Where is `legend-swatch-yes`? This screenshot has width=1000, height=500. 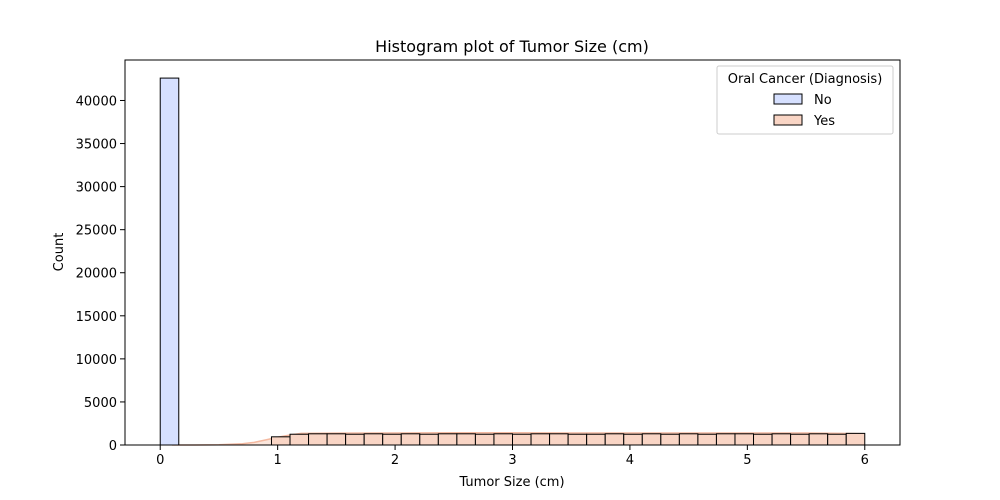
legend-swatch-yes is located at coordinates (788, 120).